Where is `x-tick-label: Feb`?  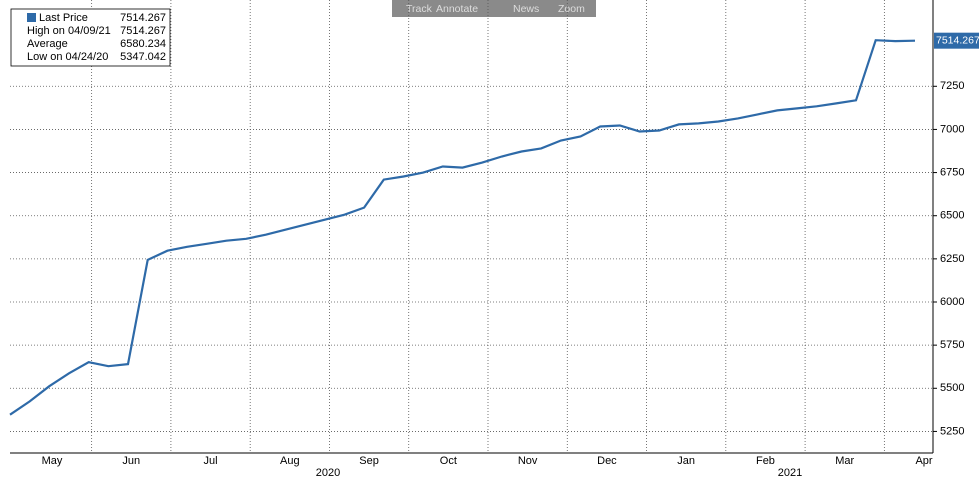 x-tick-label: Feb is located at coordinates (765, 461).